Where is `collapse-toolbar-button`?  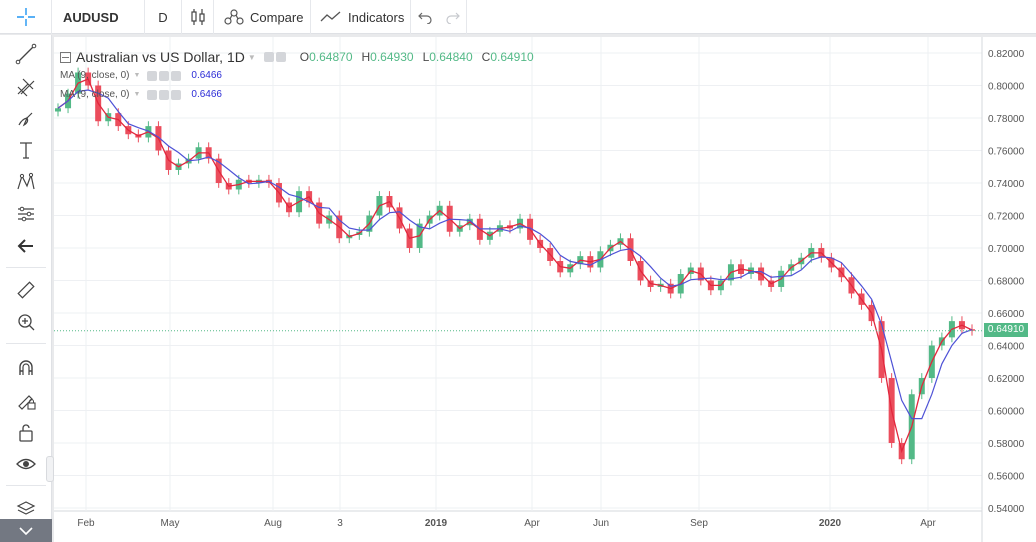 collapse-toolbar-button is located at coordinates (26, 530).